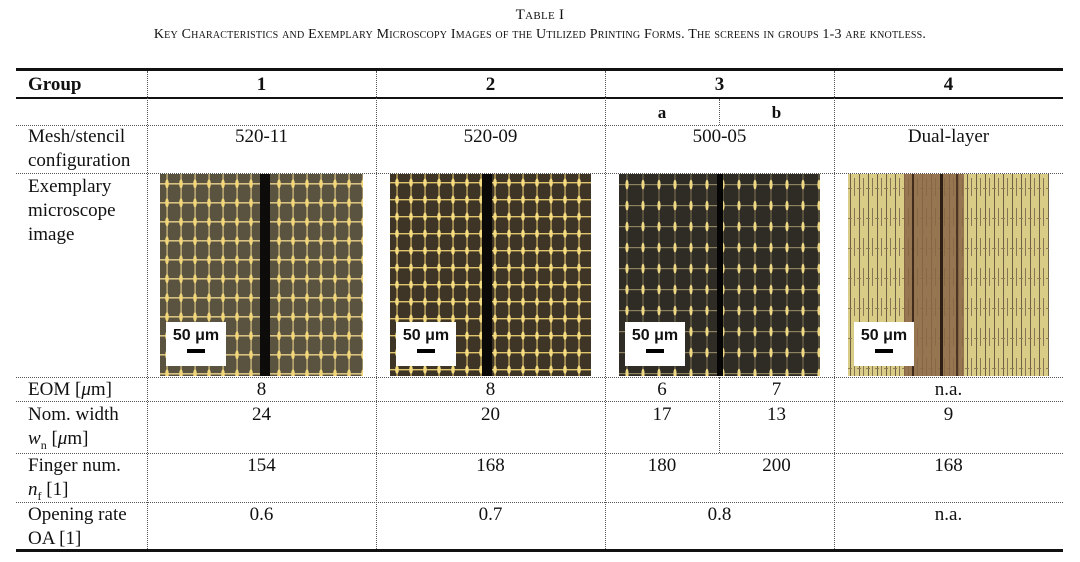  What do you see at coordinates (662, 414) in the screenshot?
I see `width-g3a: 17` at bounding box center [662, 414].